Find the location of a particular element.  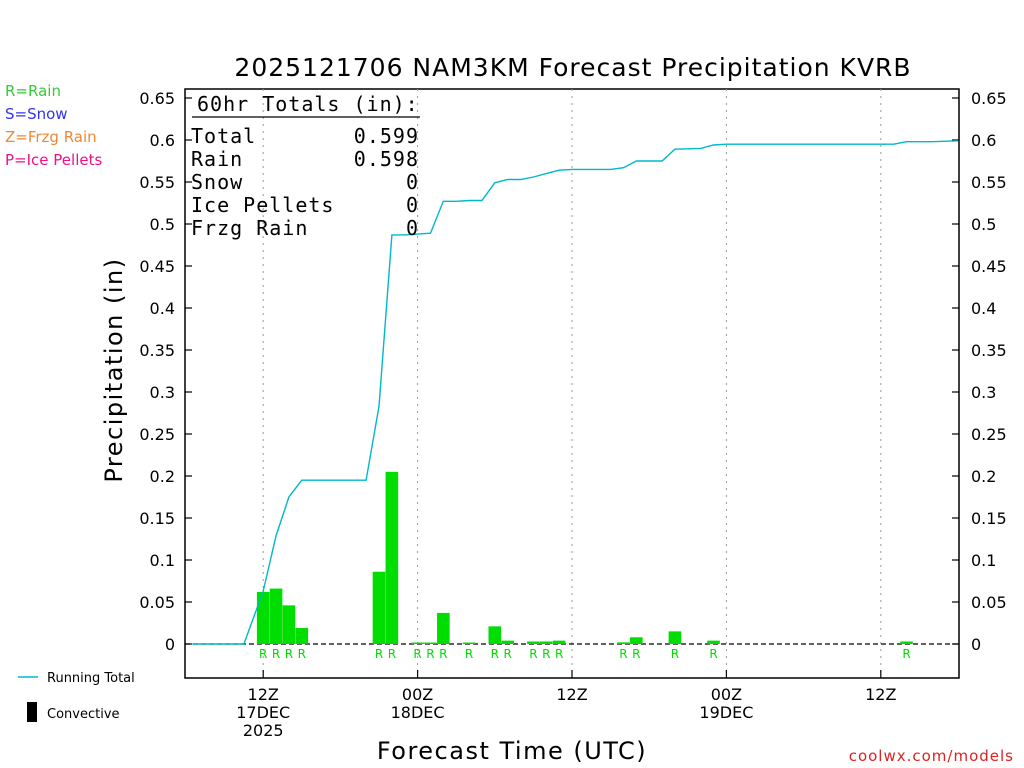

totals-row-label: Total is located at coordinates (223, 136).